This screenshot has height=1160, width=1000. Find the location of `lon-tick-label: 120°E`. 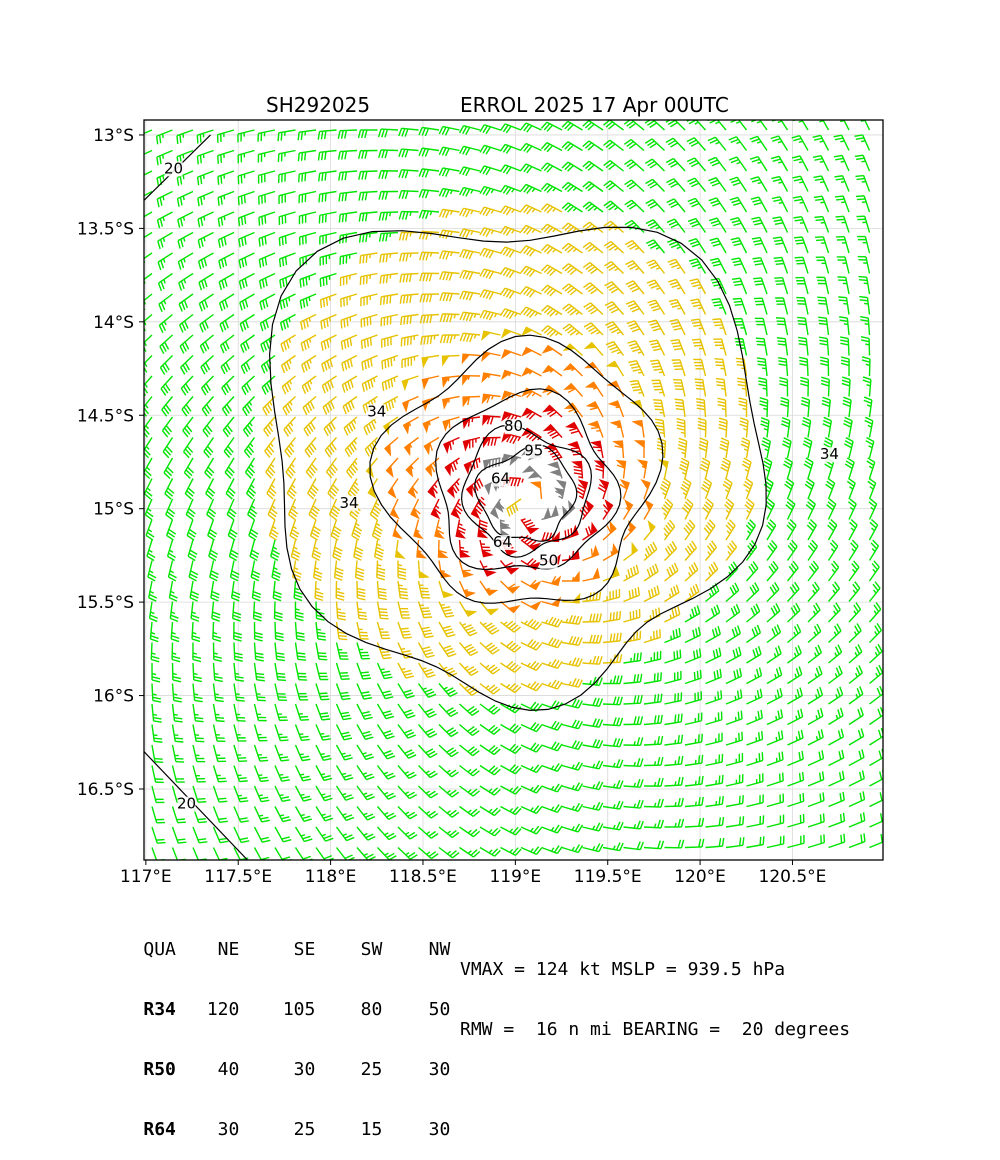

lon-tick-label: 120°E is located at coordinates (700, 877).